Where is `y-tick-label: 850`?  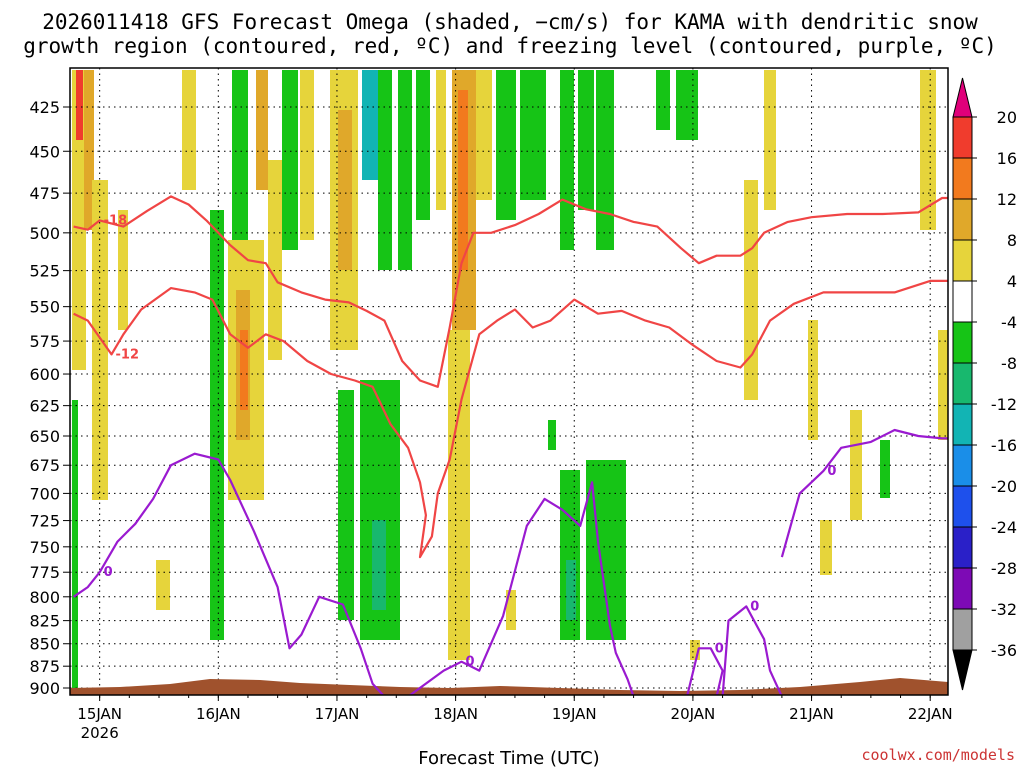 y-tick-label: 850 is located at coordinates (44, 644).